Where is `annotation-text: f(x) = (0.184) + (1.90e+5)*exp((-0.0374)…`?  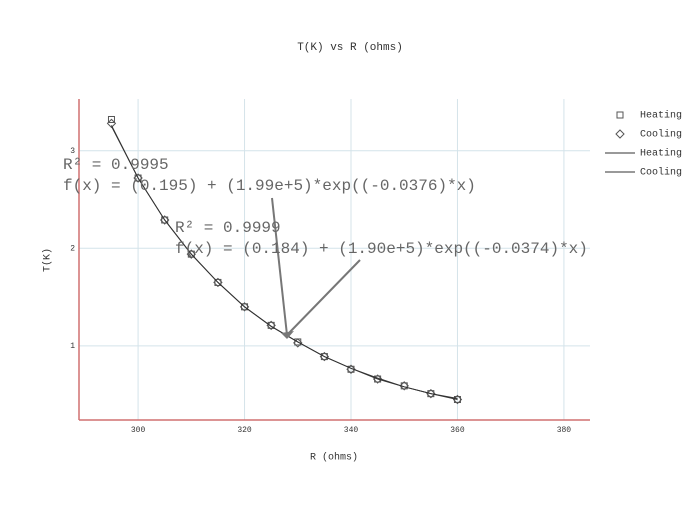 annotation-text: f(x) = (0.184) + (1.90e+5)*exp((-0.0374)… is located at coordinates (381, 249).